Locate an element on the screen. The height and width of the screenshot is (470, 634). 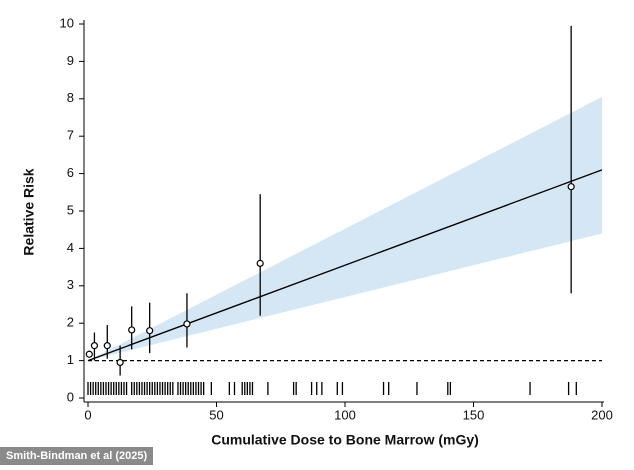
y-tick-label: 2 is located at coordinates (70, 322).